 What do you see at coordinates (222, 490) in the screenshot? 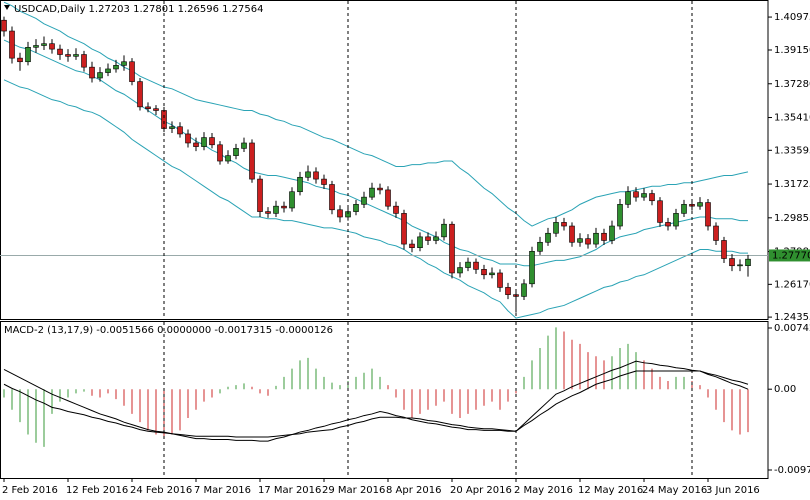
I see `x-tick-label: 7 Mar 2016` at bounding box center [222, 490].